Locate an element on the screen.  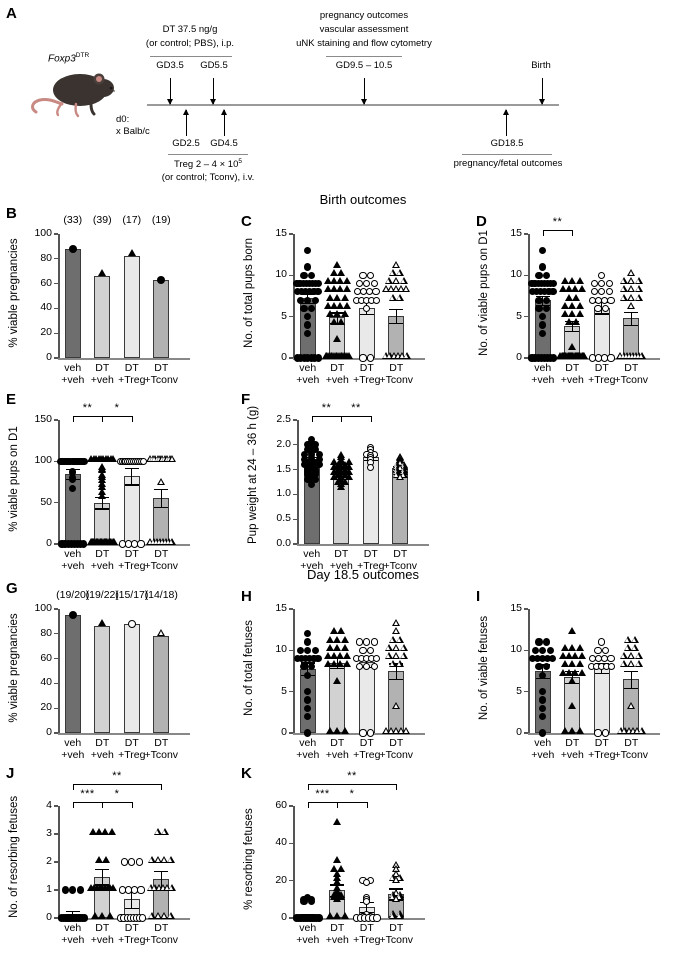
annotation-fetal-rule is located at coordinates (507, 154).